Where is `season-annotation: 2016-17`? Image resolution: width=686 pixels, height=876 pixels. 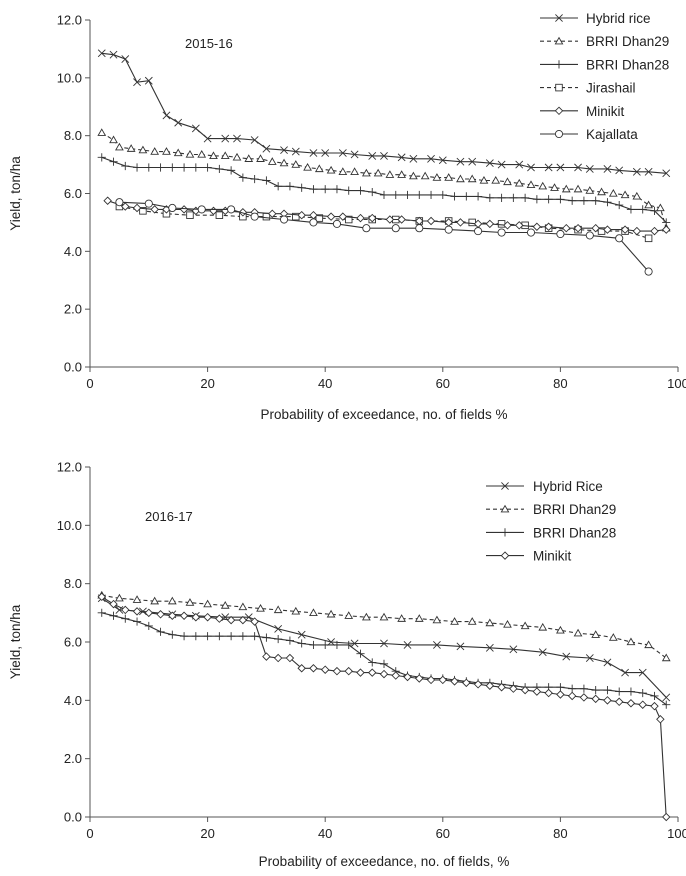 season-annotation: 2016-17 is located at coordinates (169, 516).